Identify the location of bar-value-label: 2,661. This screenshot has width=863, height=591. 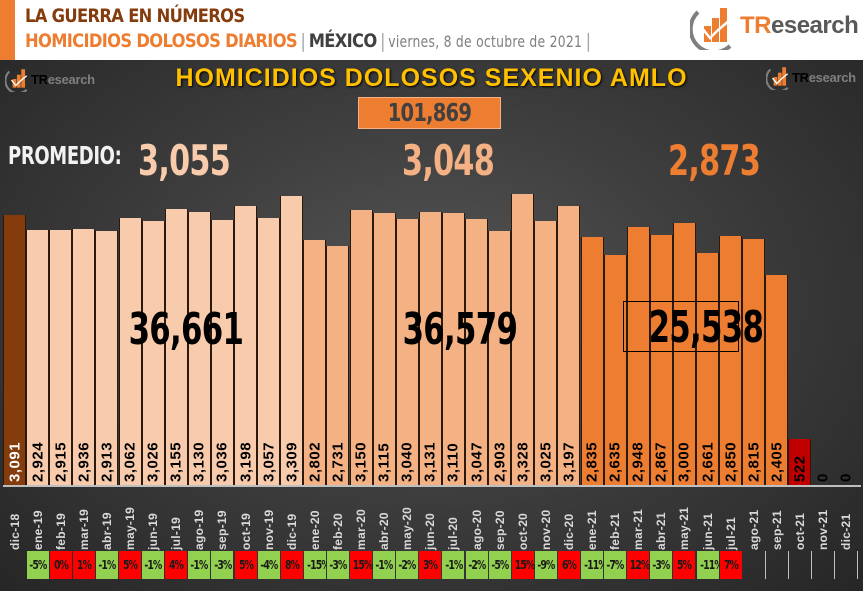
(708, 461).